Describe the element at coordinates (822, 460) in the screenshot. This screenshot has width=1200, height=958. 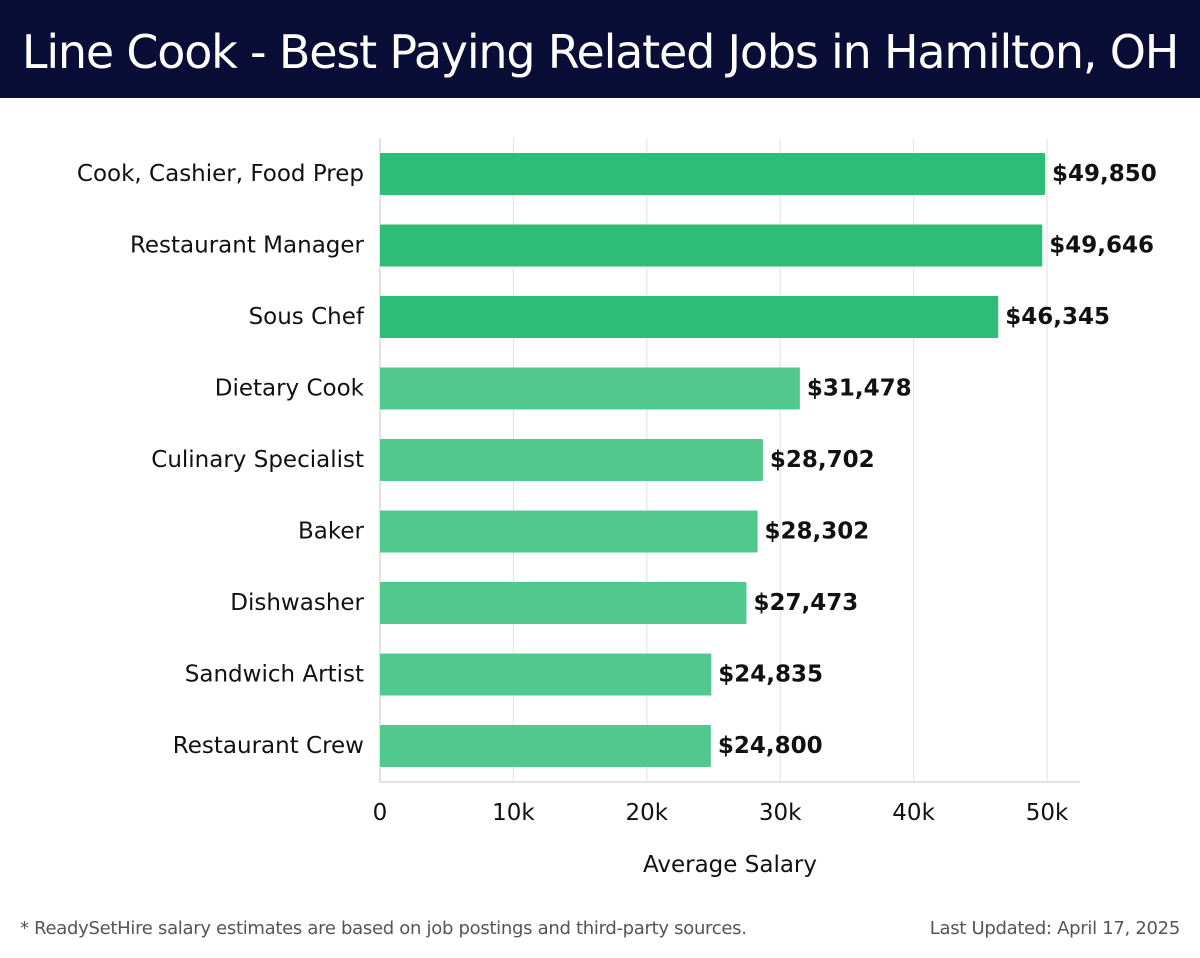
I see `value-label: $28,702` at that location.